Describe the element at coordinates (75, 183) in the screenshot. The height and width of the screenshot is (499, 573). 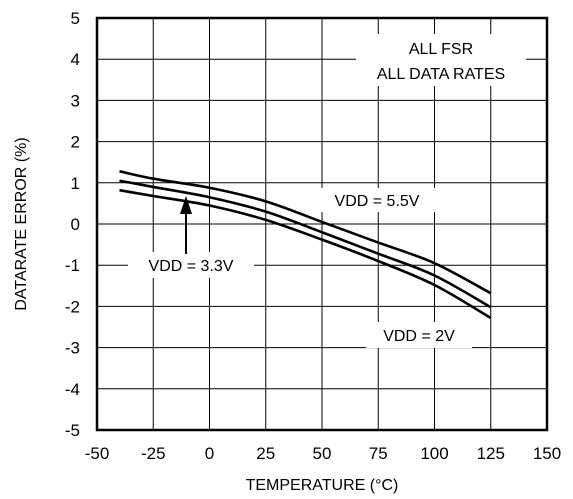
I see `y-tick-label: 1` at that location.